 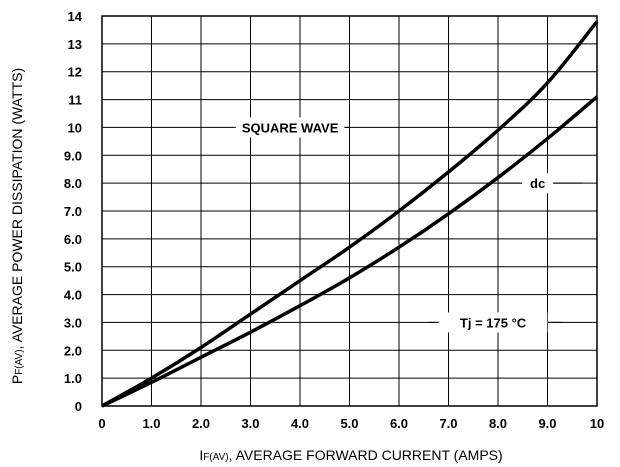 I want to click on square-wave-label: SQUARE WAVE, so click(x=292, y=127).